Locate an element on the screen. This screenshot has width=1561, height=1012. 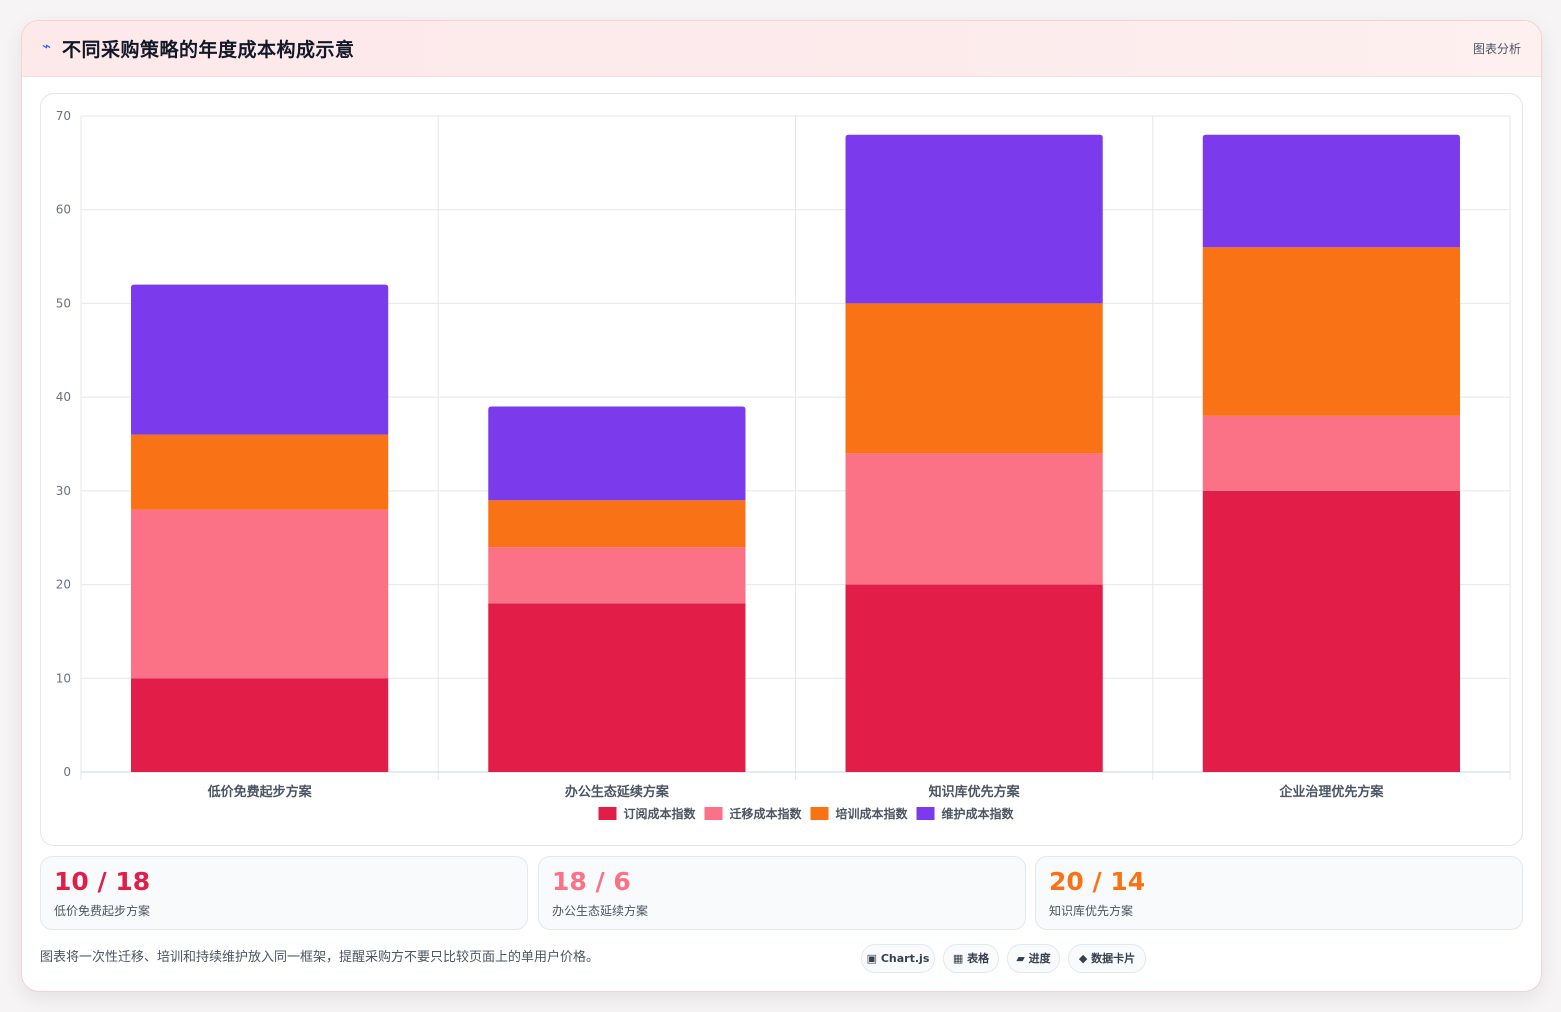
x-tick-label: 办公生态延续方案 is located at coordinates (617, 792).